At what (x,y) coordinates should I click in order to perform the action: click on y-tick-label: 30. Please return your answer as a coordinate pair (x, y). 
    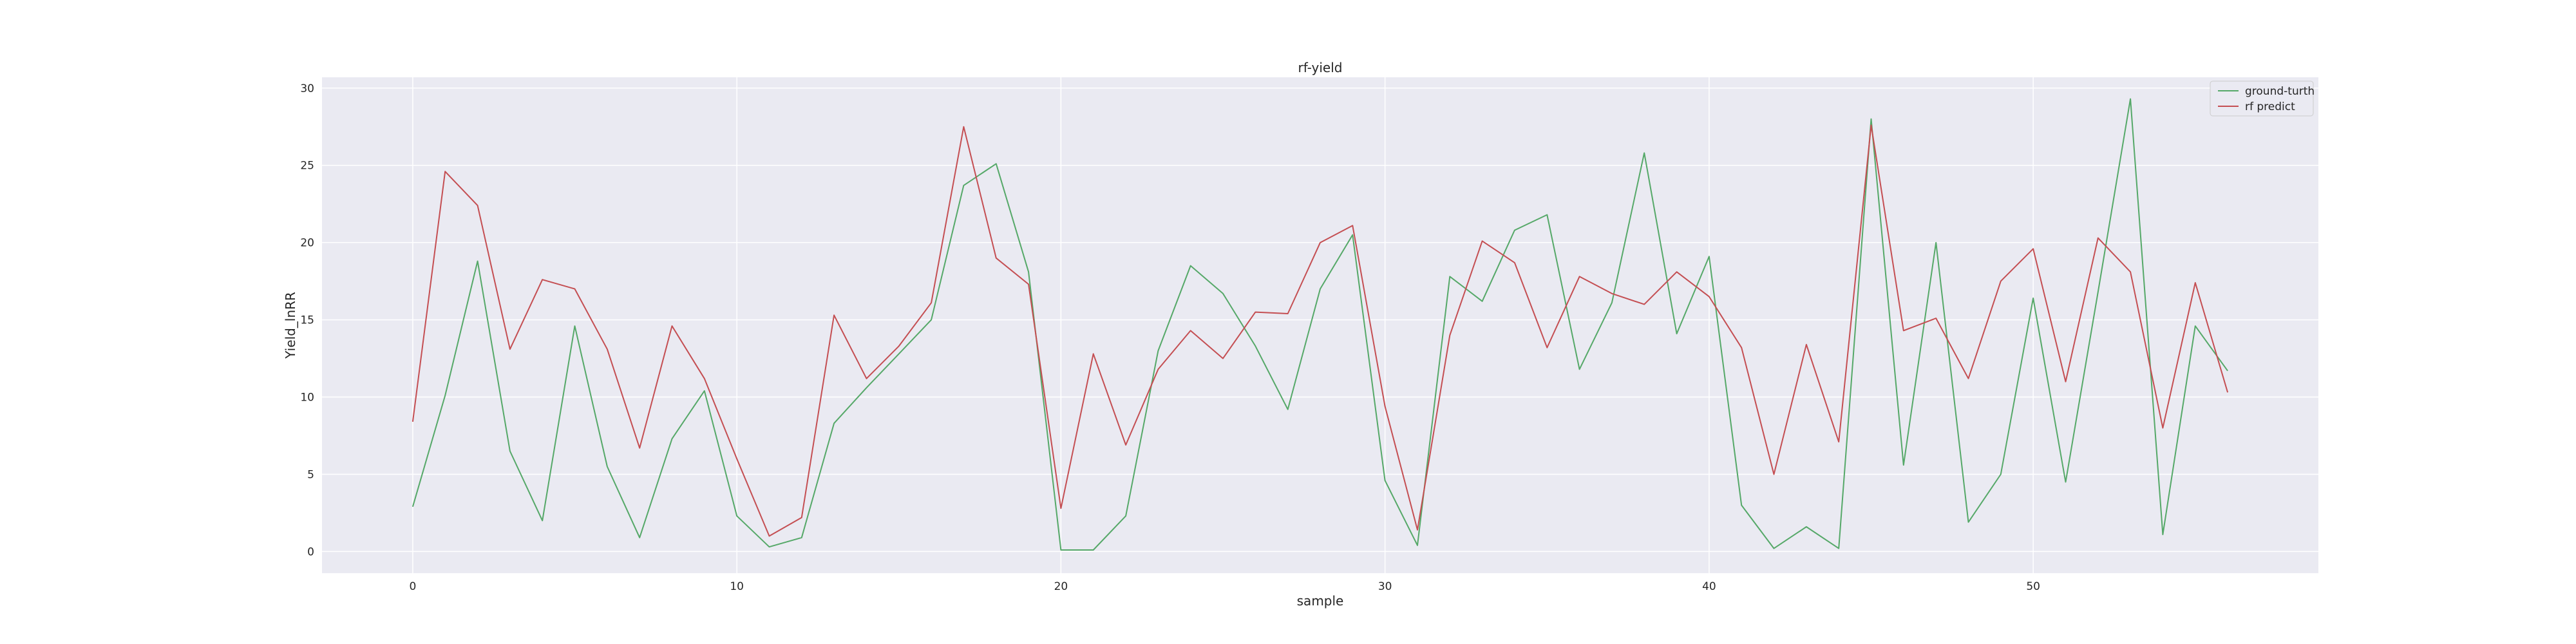
    Looking at the image, I should click on (307, 88).